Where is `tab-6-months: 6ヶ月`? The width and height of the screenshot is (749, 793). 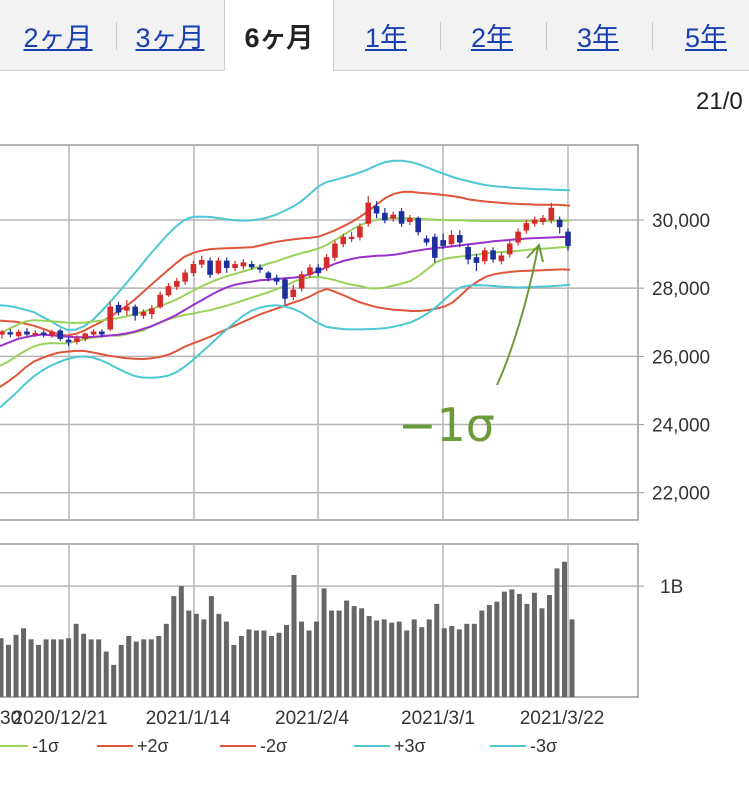 tab-6-months: 6ヶ月 is located at coordinates (279, 35).